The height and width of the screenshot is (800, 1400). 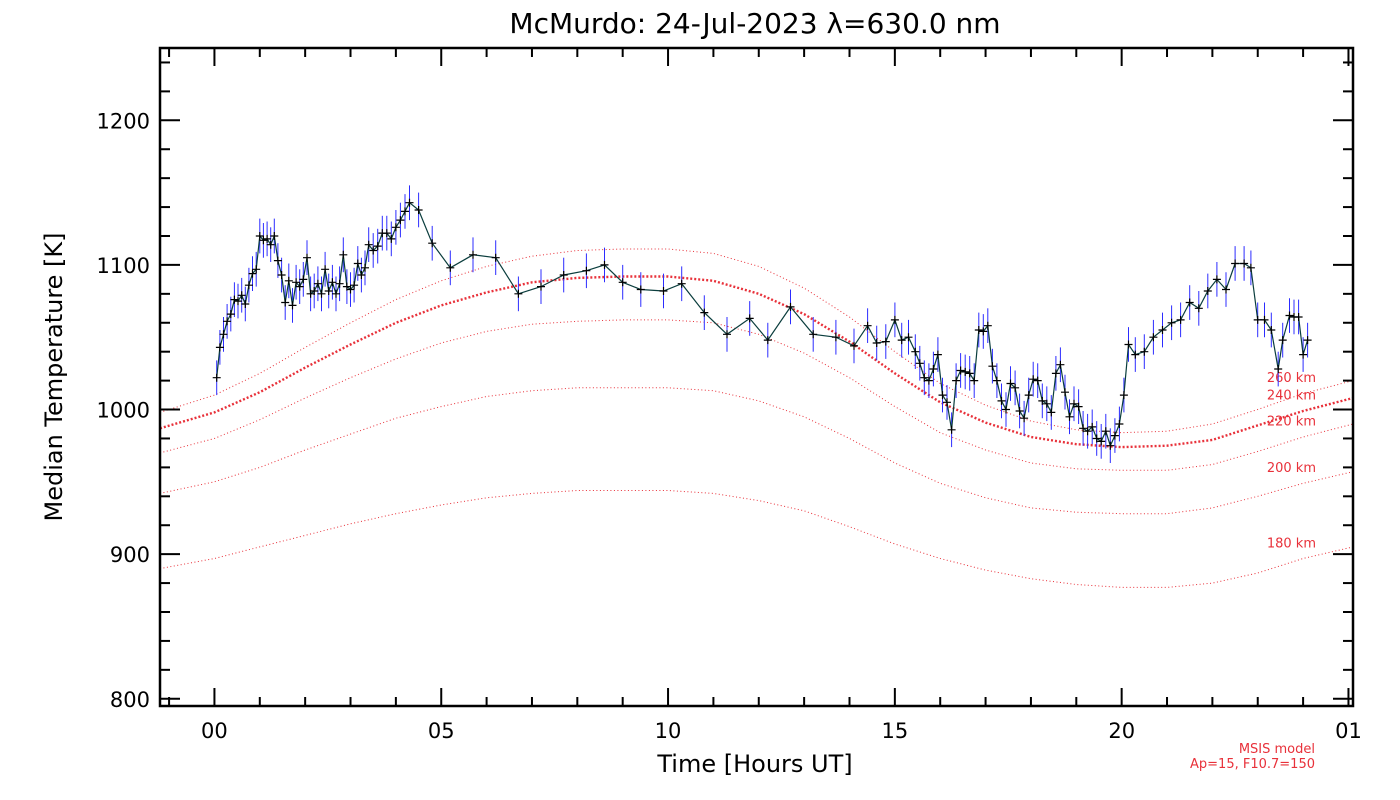 I want to click on y-tick-label: 1200, so click(x=123, y=121).